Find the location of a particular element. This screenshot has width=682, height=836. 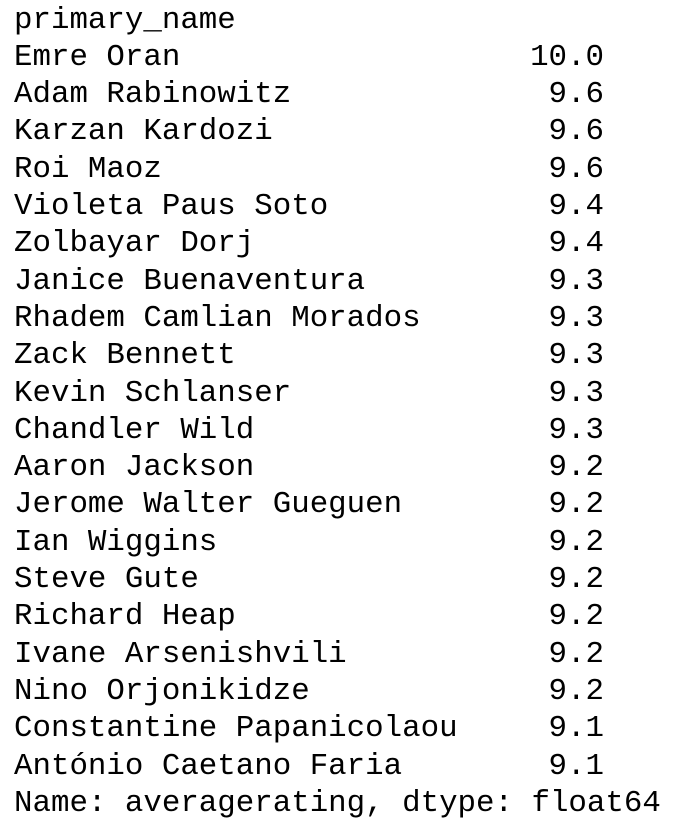

row-name: Zolbayar Dorj is located at coordinates (134, 244).